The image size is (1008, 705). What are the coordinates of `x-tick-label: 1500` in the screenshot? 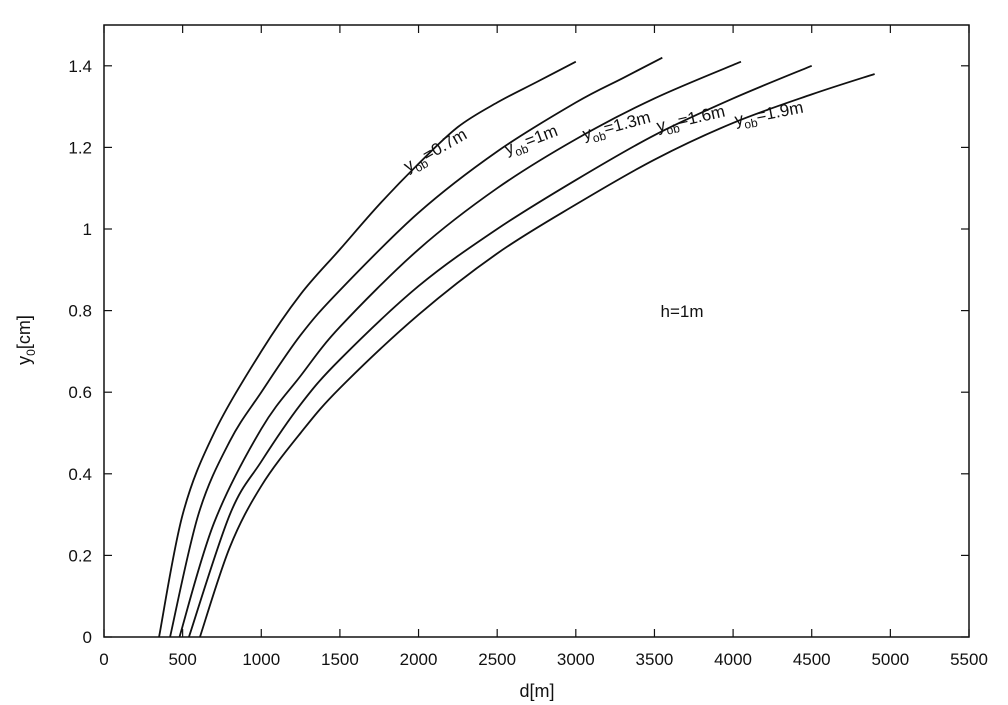 It's located at (340, 659).